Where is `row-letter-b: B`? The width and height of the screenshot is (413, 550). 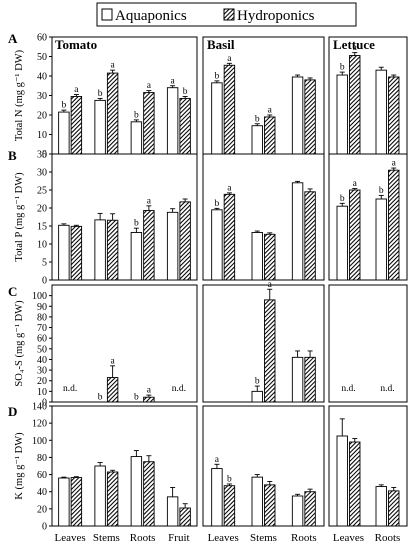 row-letter-b: B is located at coordinates (12, 155).